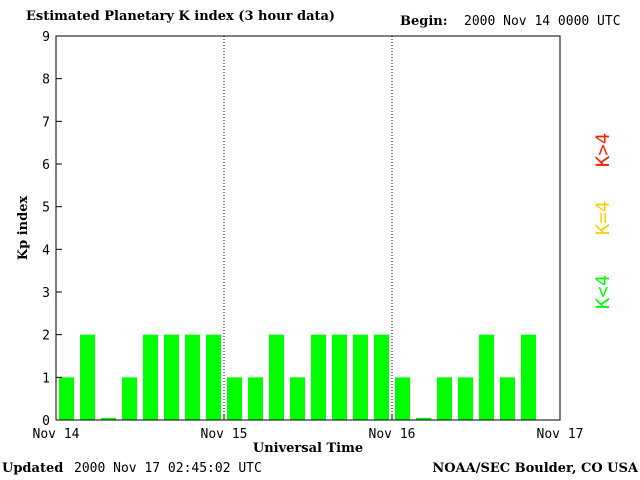 This screenshot has height=480, width=640. I want to click on x-axis-ticks: Nov 14 Nov 15 Nov 16 Nov 17, so click(308, 428).